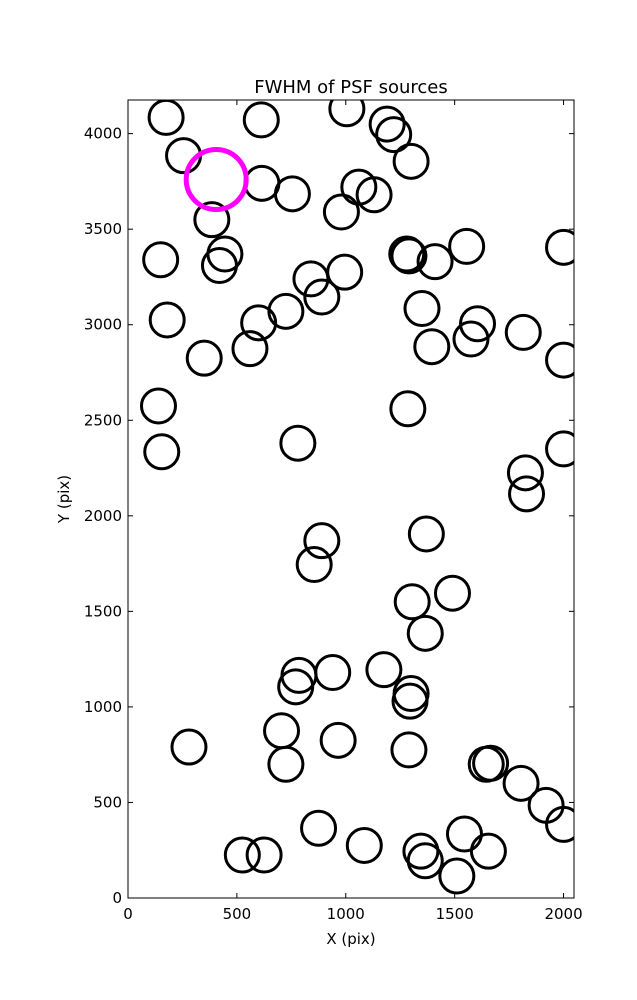  Describe the element at coordinates (103, 611) in the screenshot. I see `y-tick-label: 1500` at that location.